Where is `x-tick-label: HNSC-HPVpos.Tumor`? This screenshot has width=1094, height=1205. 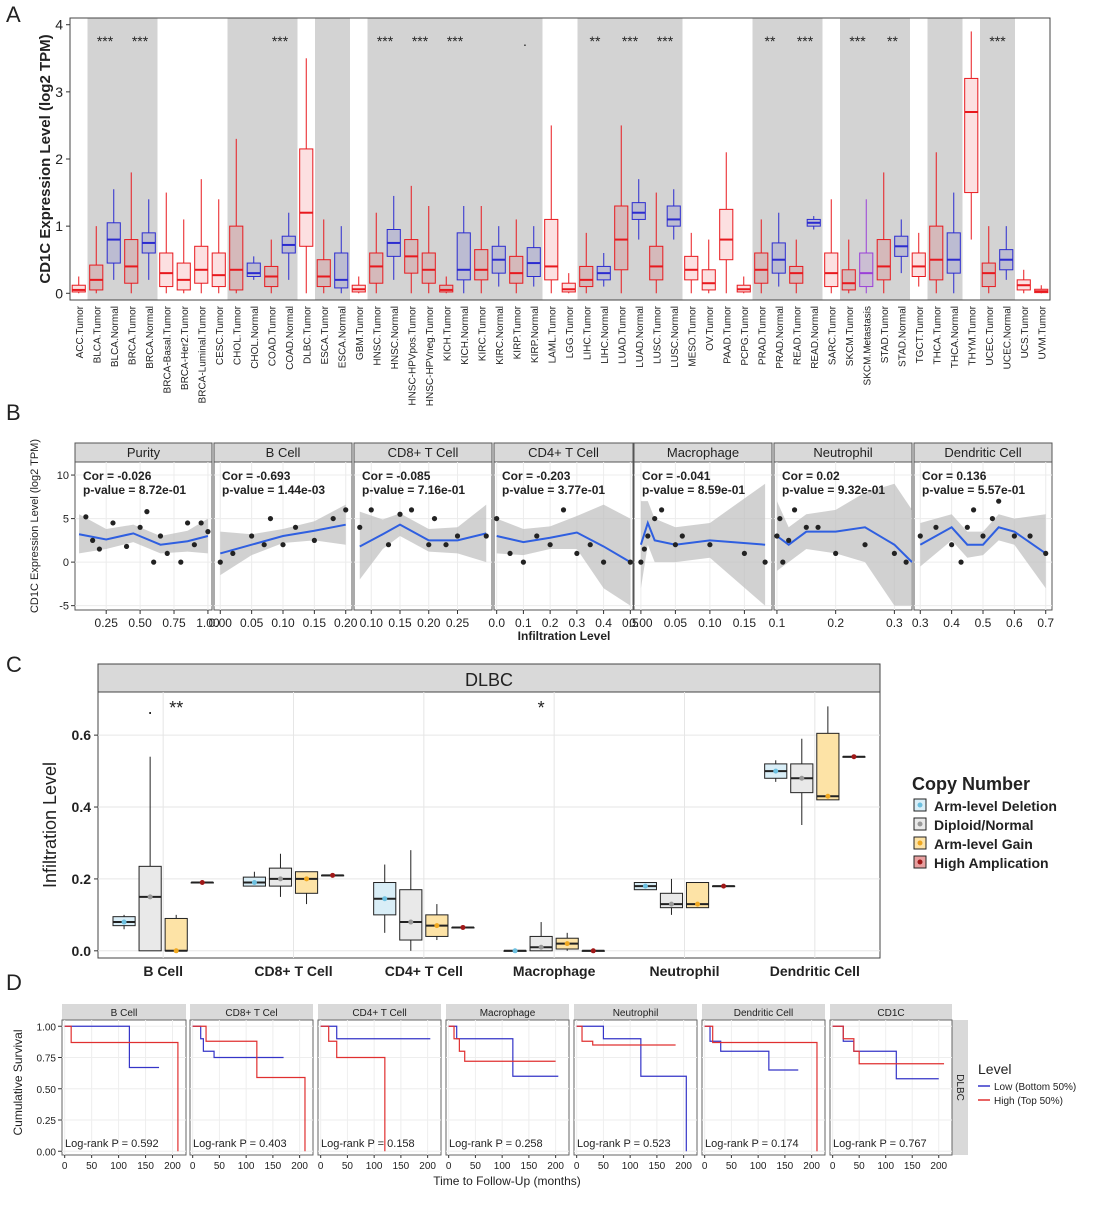 x-tick-label: HNSC-HPVpos.Tumor is located at coordinates (412, 355).